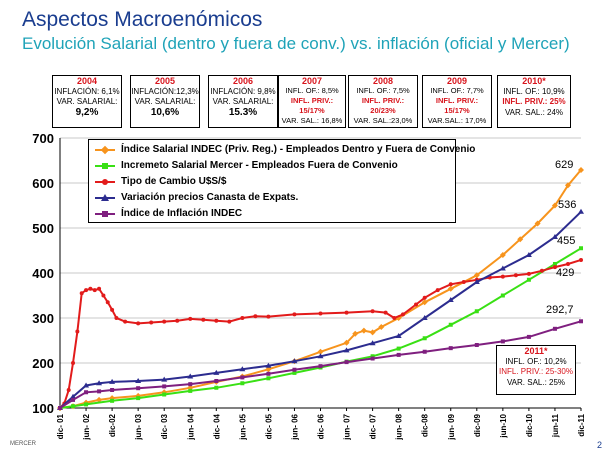 The height and width of the screenshot is (462, 612). Describe the element at coordinates (105, 166) in the screenshot. I see `square-marker-icon` at that location.